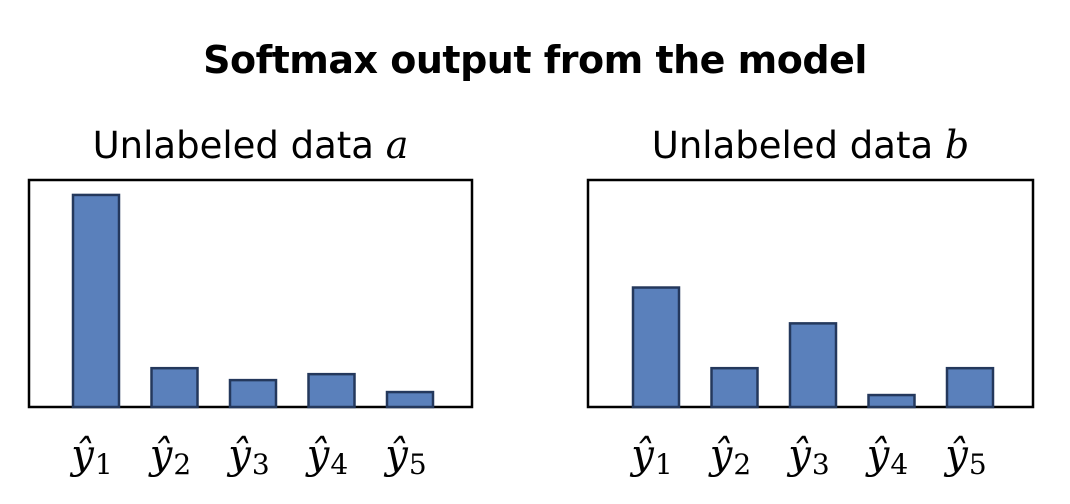  Describe the element at coordinates (535, 60) in the screenshot. I see `chart-title: Softmax output from the model` at that location.